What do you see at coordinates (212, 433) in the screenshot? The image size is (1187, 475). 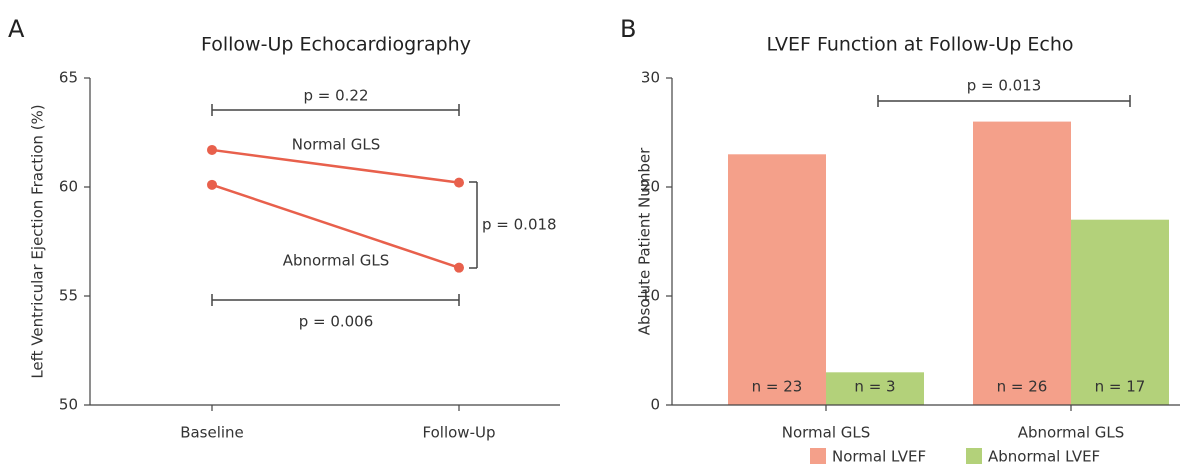 I see `x-tick-label: Baseline` at bounding box center [212, 433].